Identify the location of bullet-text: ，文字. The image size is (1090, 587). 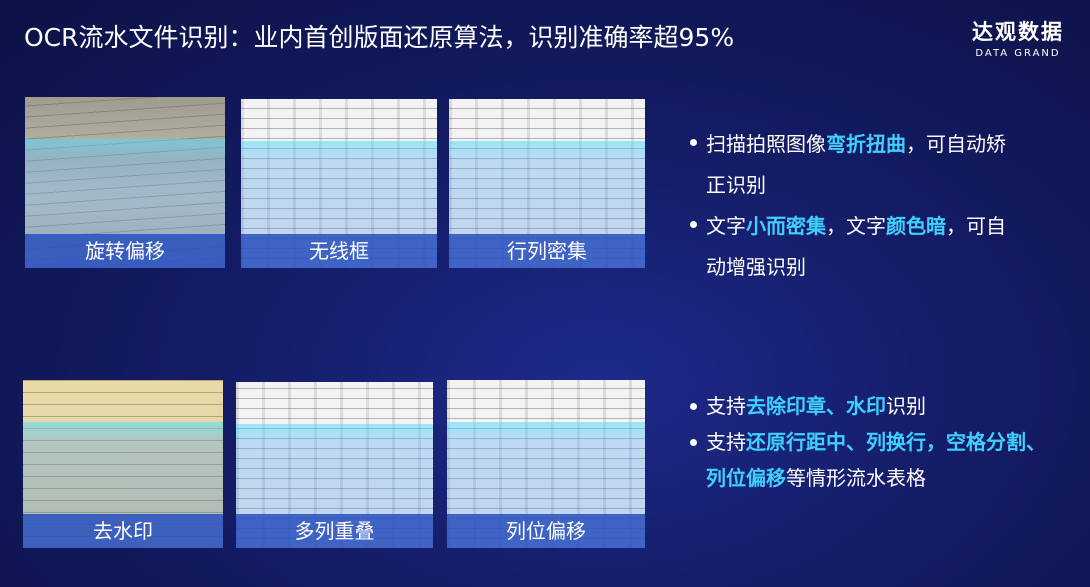
(856, 226).